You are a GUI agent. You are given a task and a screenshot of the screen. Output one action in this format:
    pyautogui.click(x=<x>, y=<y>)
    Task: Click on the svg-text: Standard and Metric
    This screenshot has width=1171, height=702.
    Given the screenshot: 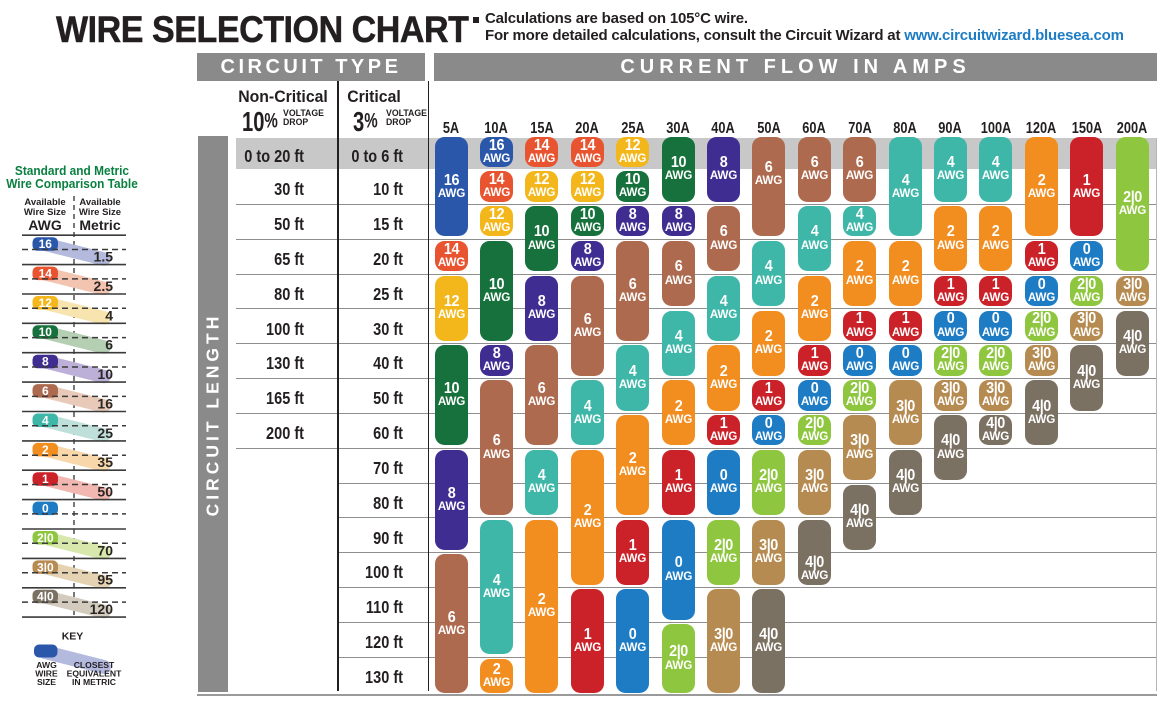 What is the action you would take?
    pyautogui.click(x=72, y=170)
    